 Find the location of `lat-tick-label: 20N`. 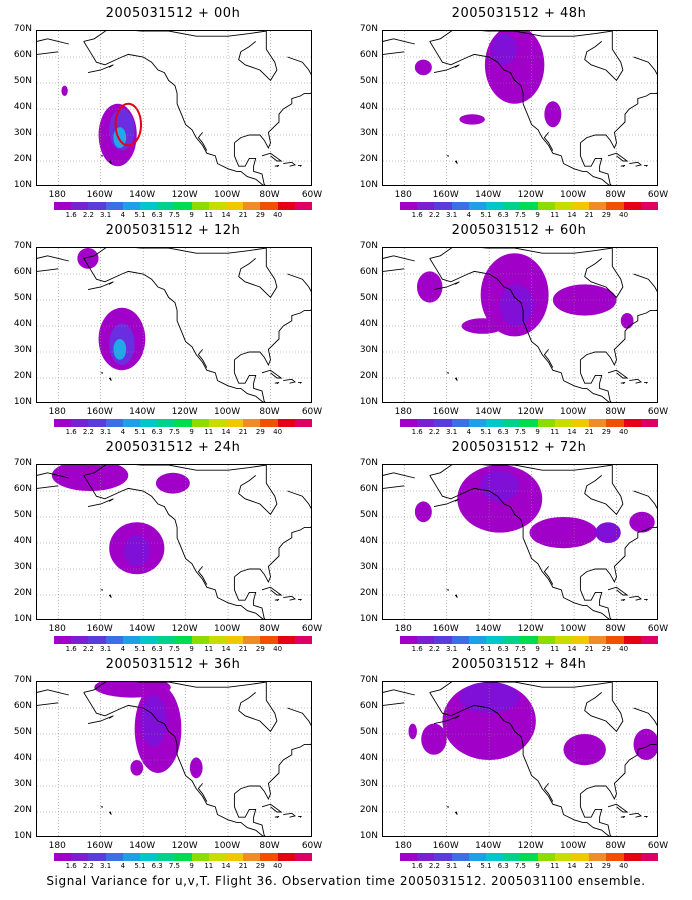

lat-tick-label: 20N is located at coordinates (368, 159).